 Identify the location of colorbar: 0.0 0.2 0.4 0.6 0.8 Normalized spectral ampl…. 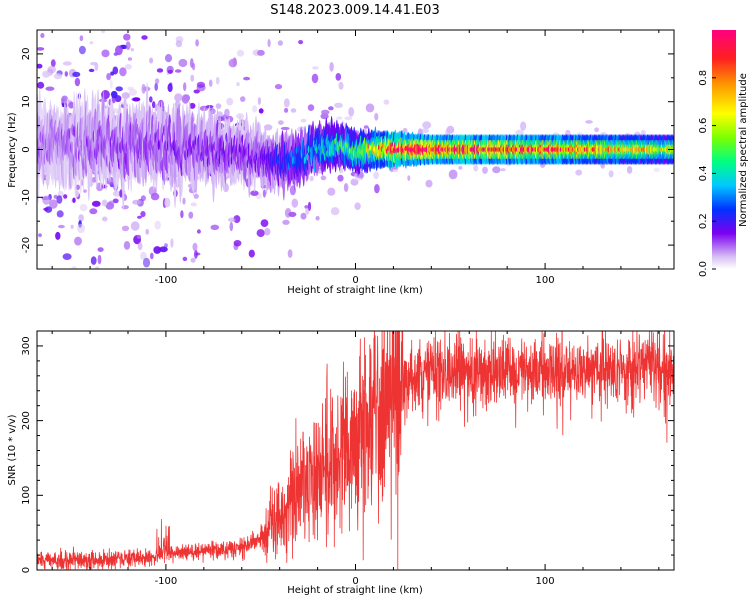
(723, 153).